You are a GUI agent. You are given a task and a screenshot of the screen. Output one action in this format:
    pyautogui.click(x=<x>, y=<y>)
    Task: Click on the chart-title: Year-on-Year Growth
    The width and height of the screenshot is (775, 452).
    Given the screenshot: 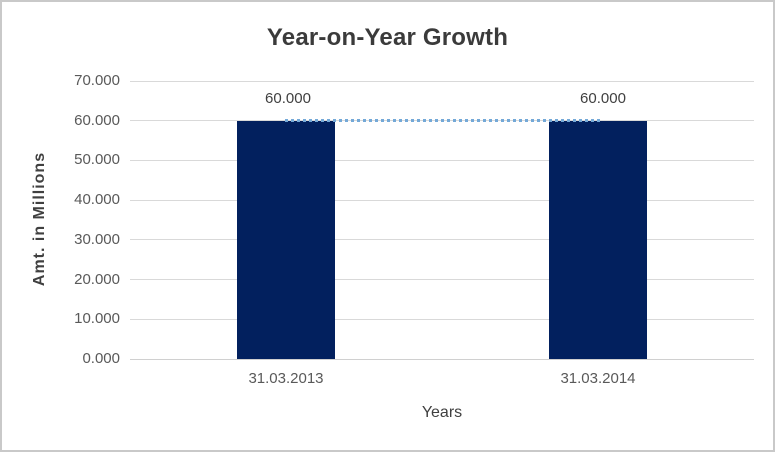 What is the action you would take?
    pyautogui.click(x=387, y=37)
    